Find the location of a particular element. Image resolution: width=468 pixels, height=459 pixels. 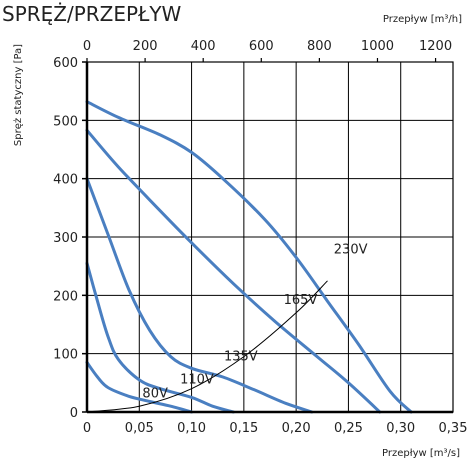

curve-label: 165V is located at coordinates (301, 300).